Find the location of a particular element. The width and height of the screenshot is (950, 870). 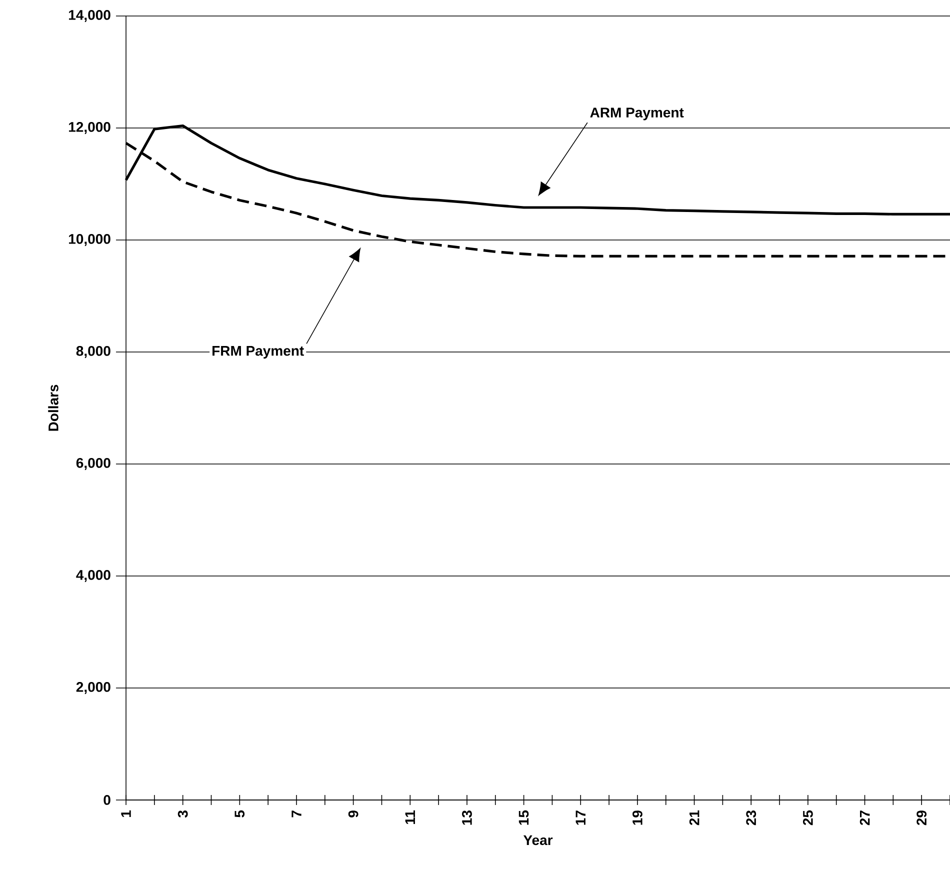

x-tick-label: 5 is located at coordinates (239, 814).